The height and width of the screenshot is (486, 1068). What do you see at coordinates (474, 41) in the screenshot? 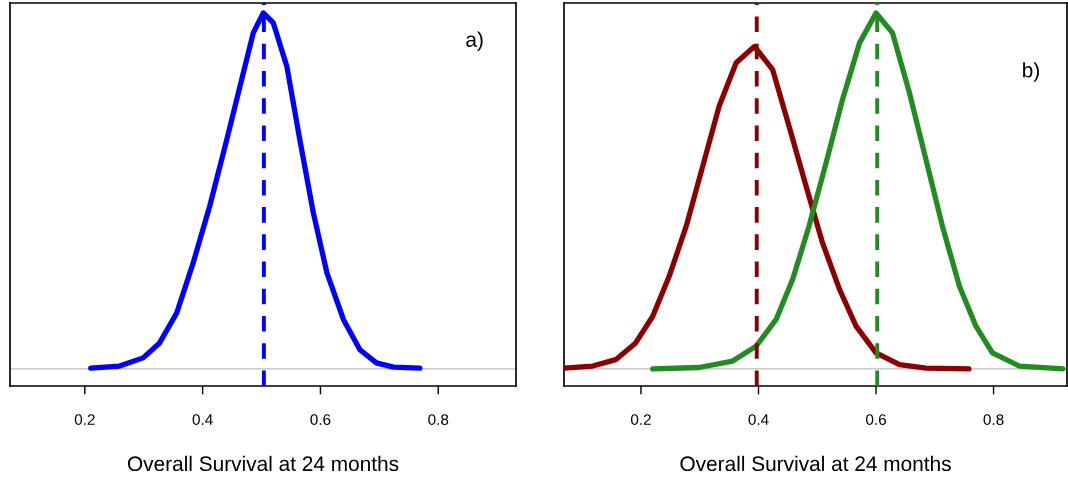
I see `annotation: a)` at bounding box center [474, 41].